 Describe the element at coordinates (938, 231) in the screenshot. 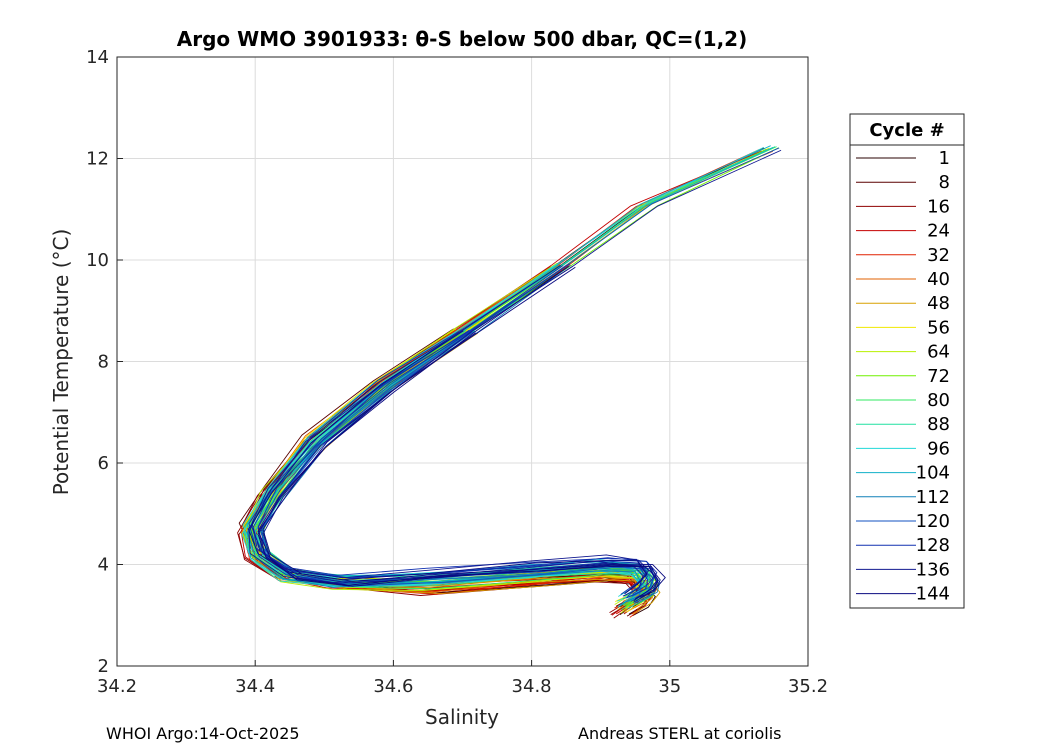

I see `legend-label: 24` at that location.